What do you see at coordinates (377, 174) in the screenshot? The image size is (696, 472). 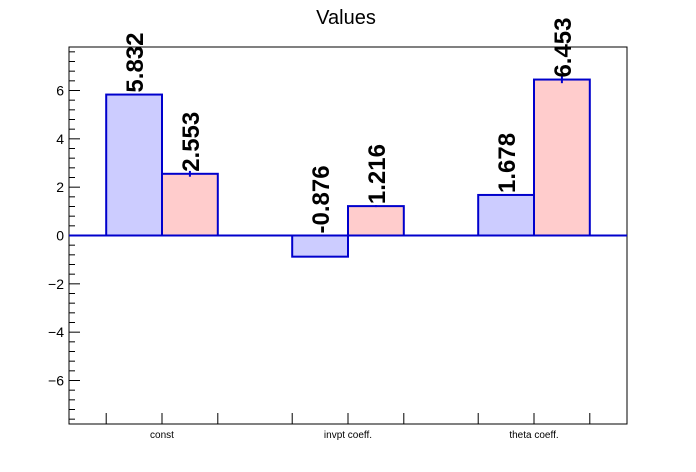 I see `data-label: 1.216` at bounding box center [377, 174].